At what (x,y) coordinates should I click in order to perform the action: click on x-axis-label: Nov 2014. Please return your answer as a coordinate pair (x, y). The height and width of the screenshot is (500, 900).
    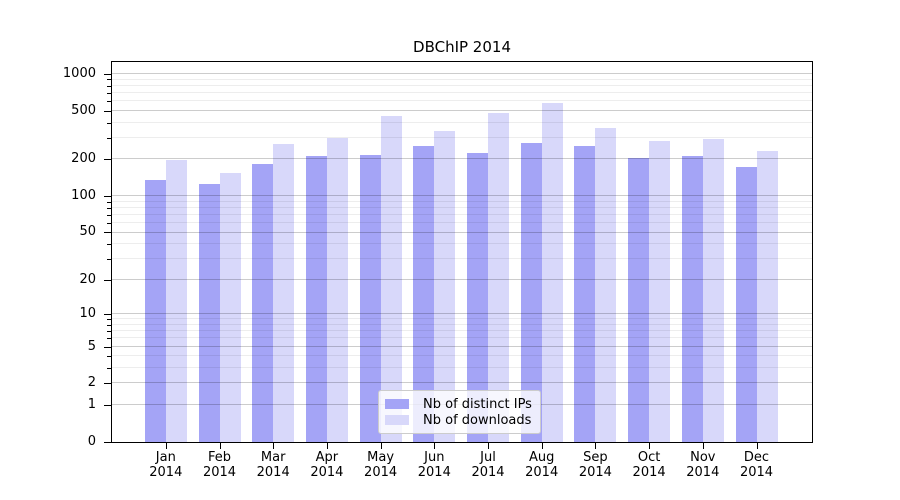
    Looking at the image, I should click on (703, 465).